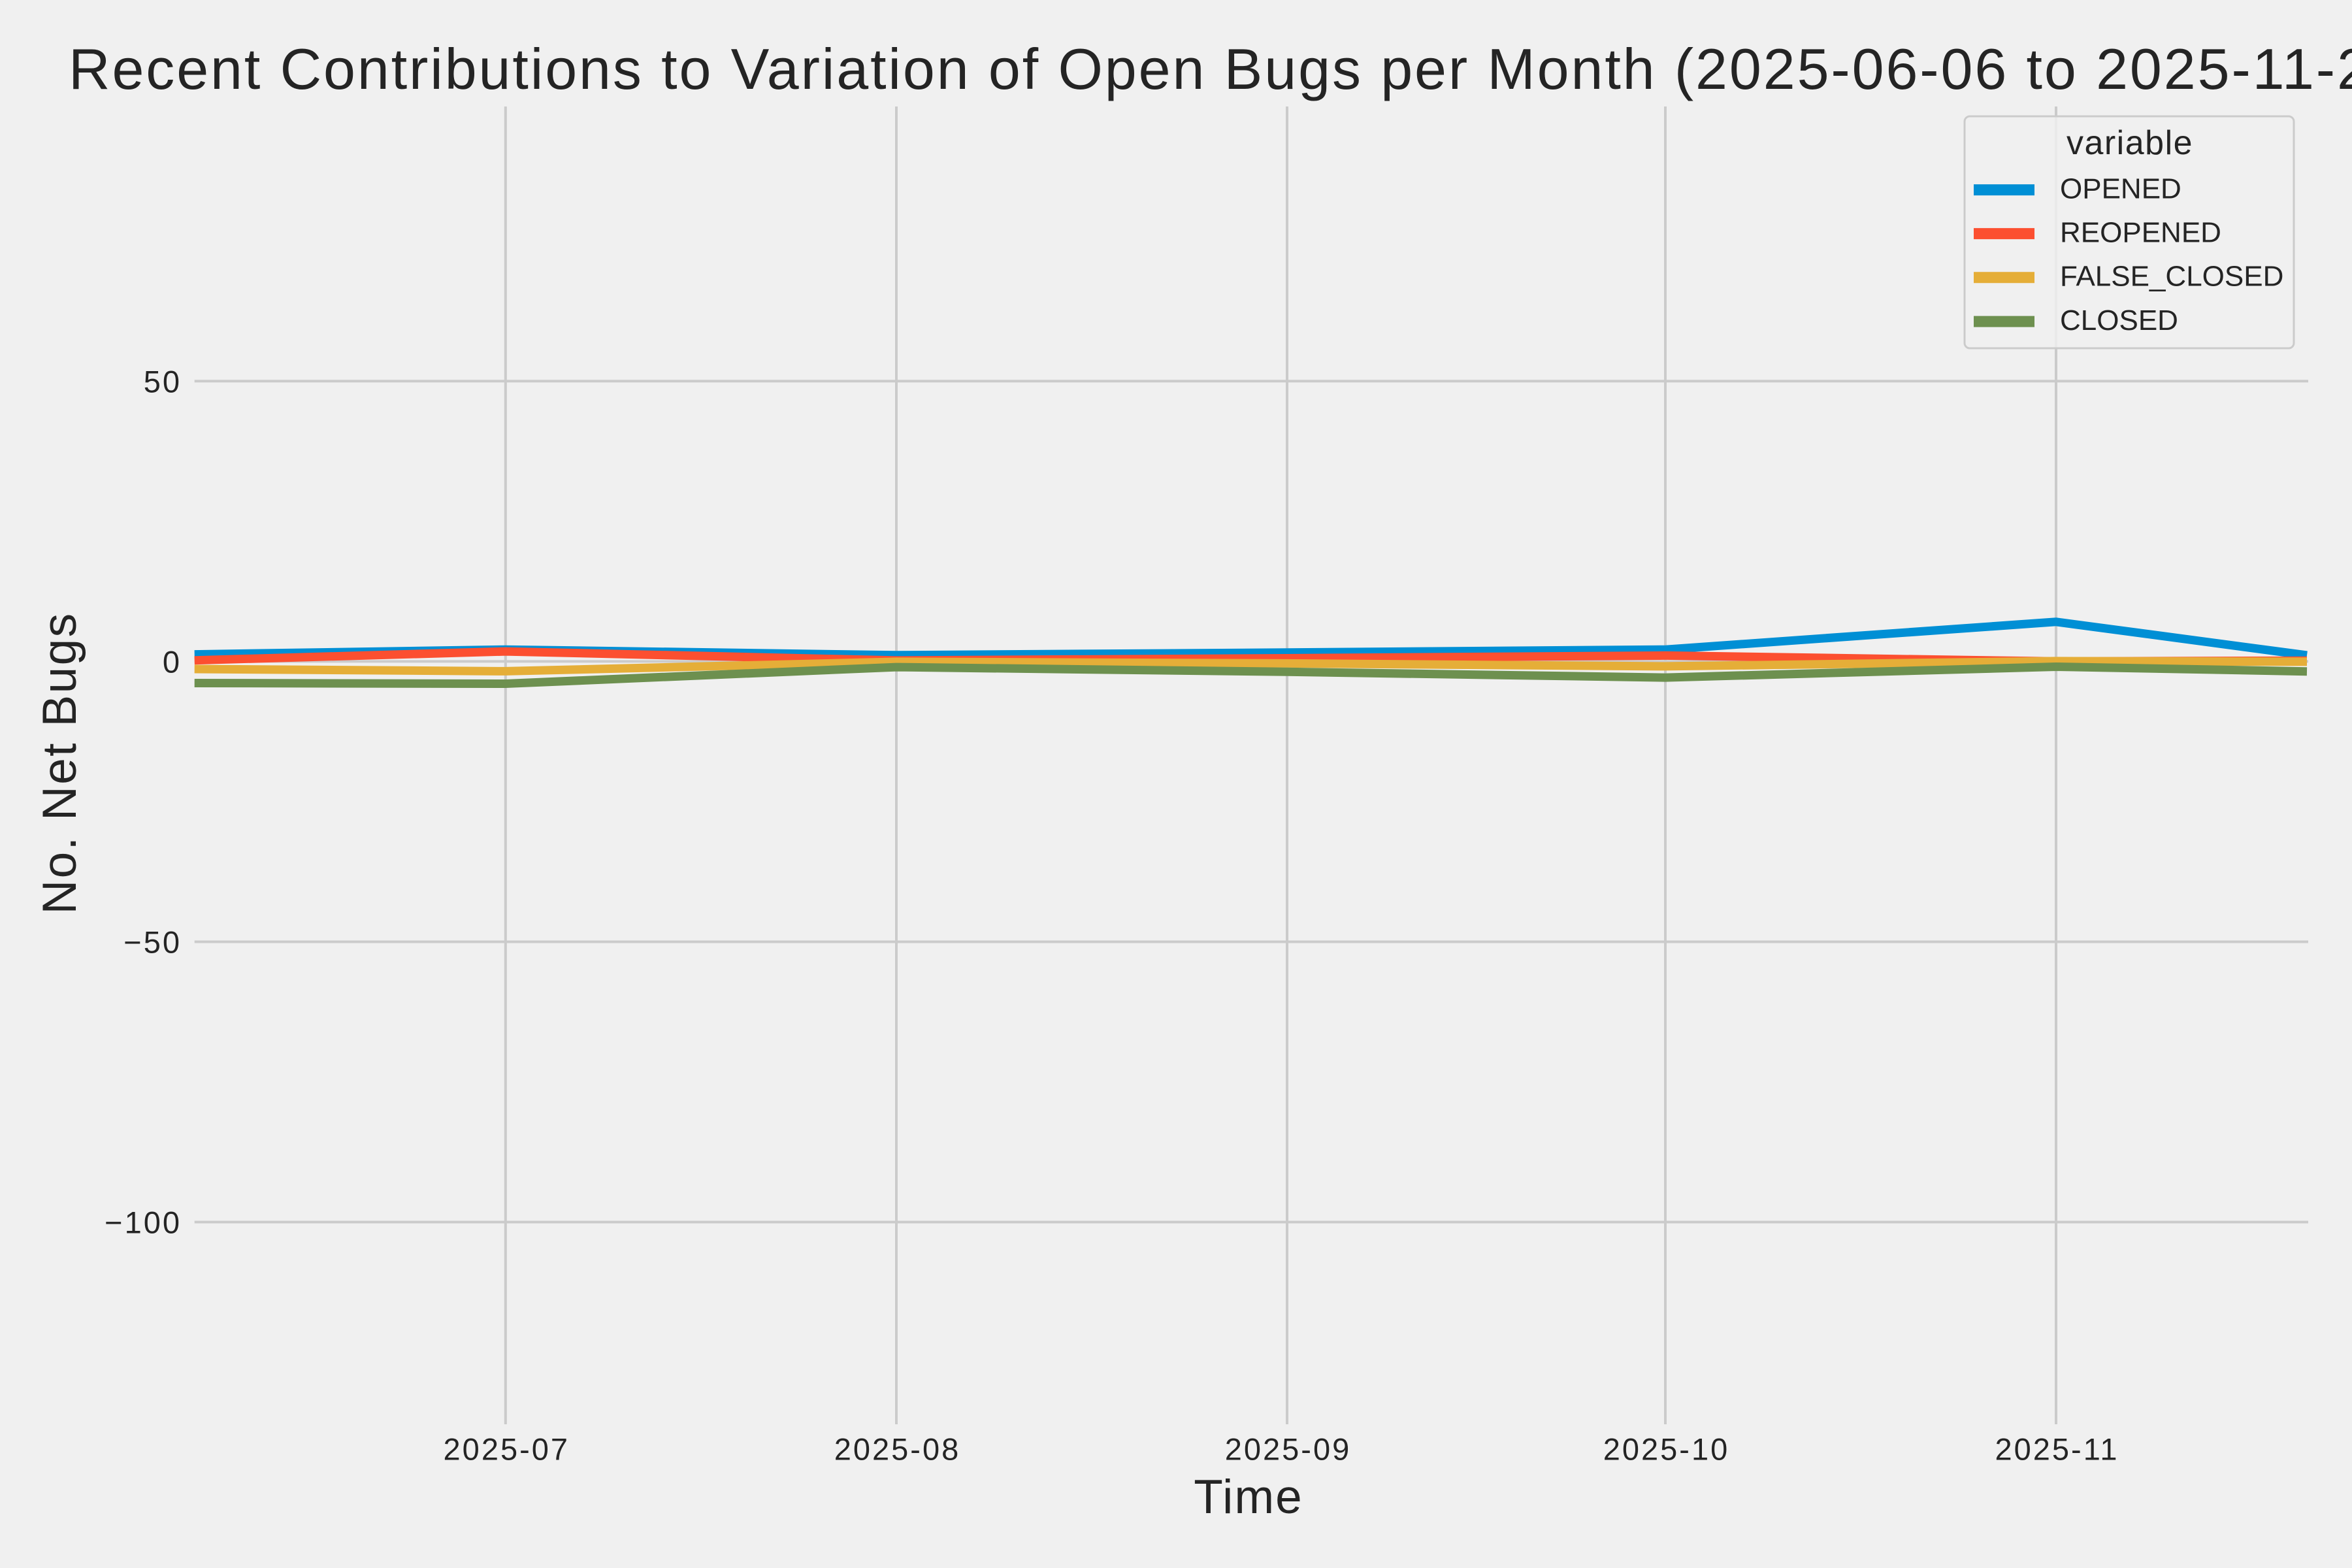  What do you see at coordinates (1288, 1449) in the screenshot?
I see `svg-text: 2025-09` at bounding box center [1288, 1449].